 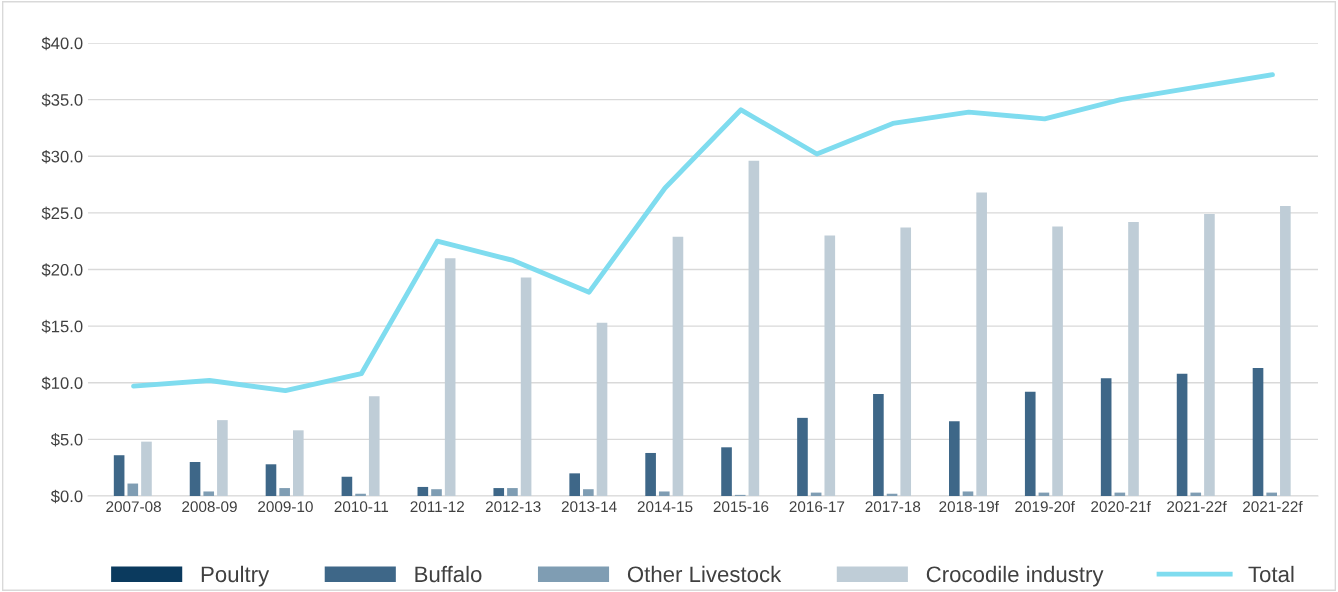 What do you see at coordinates (62, 213) in the screenshot?
I see `y-tick-label: $25.0` at bounding box center [62, 213].